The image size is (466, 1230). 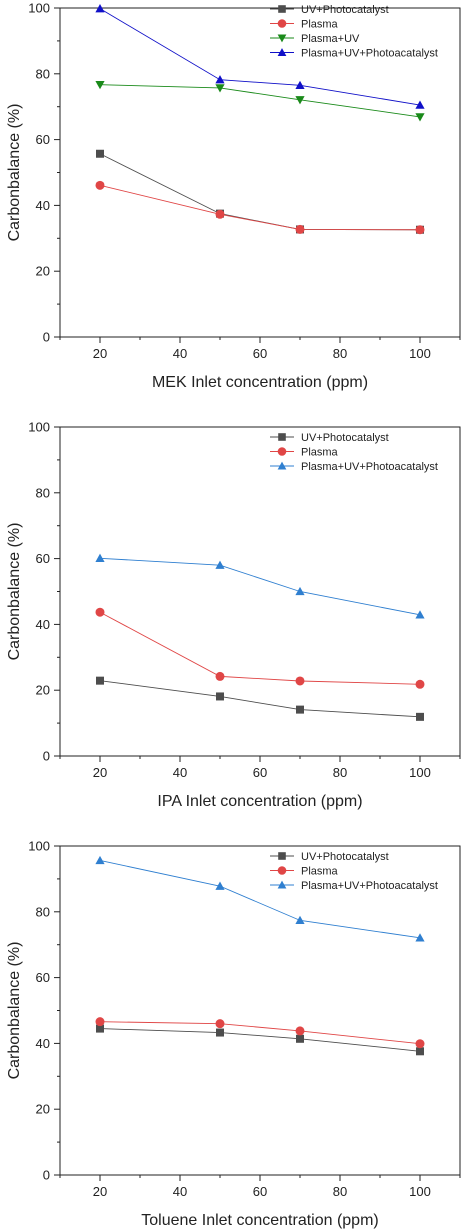 What do you see at coordinates (259, 801) in the screenshot?
I see `x-axis-title: IPA Inlet concentration (ppm)` at bounding box center [259, 801].